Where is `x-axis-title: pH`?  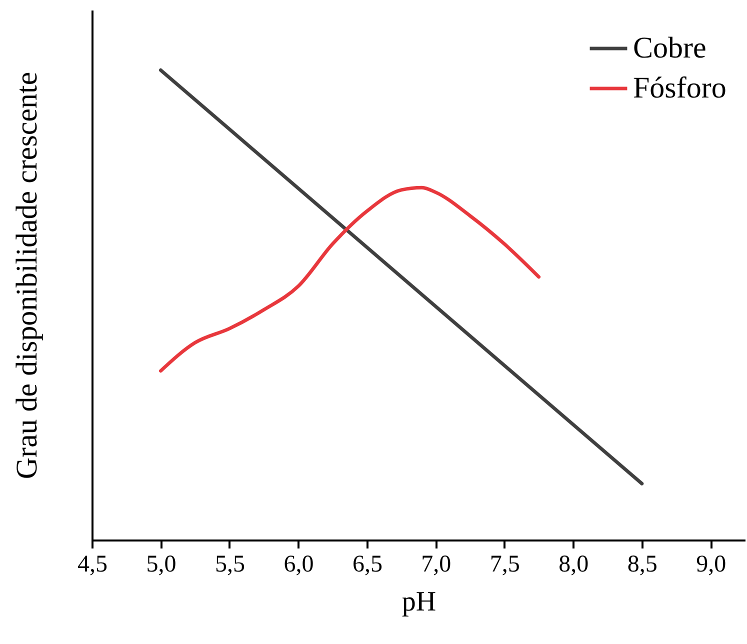
x-axis-title: pH is located at coordinates (419, 602).